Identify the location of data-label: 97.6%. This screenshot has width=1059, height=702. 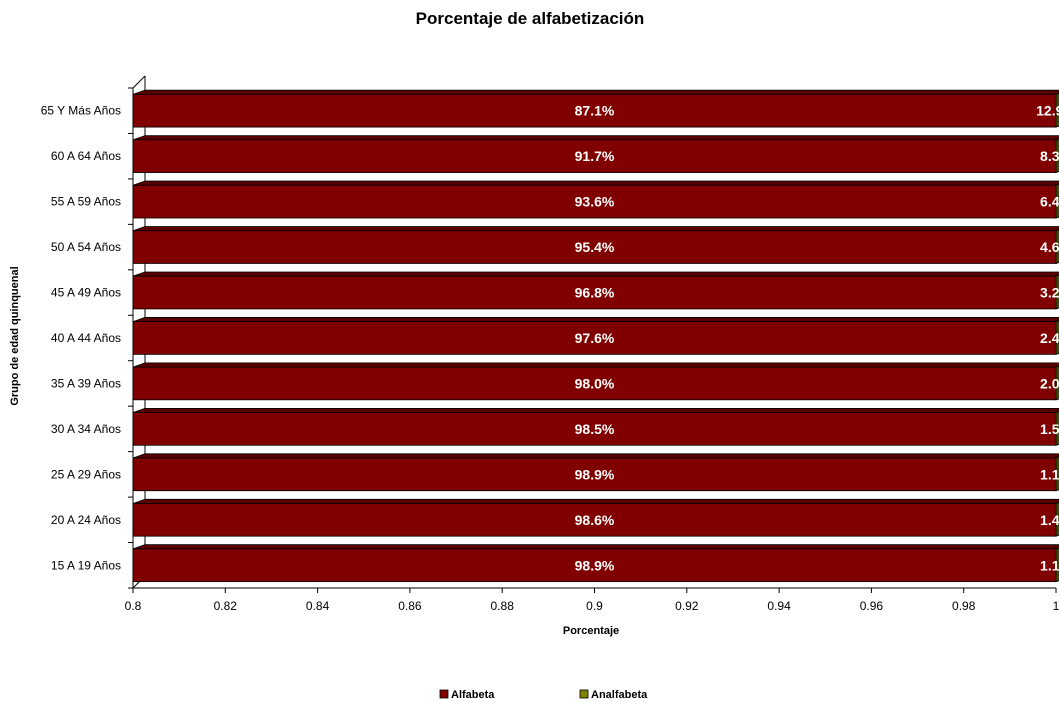
(595, 338).